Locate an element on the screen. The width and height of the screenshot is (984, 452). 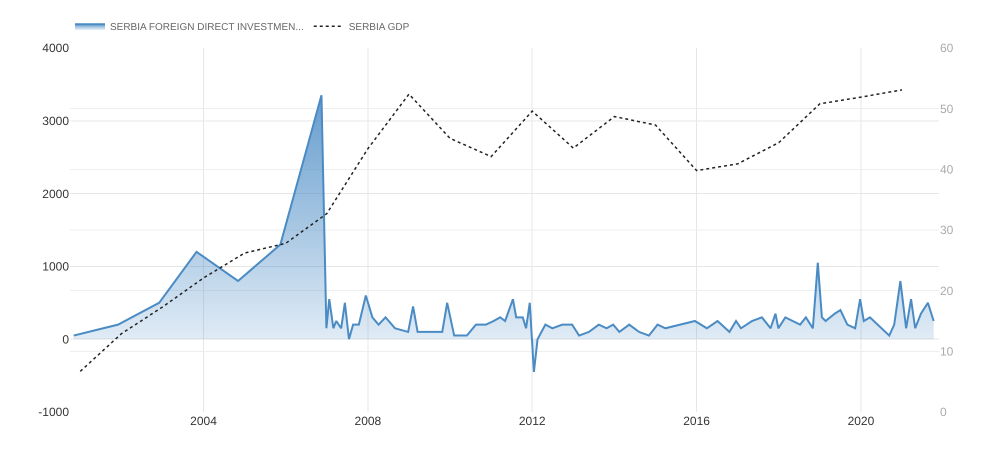
x-tick-label: 2004 is located at coordinates (204, 421).